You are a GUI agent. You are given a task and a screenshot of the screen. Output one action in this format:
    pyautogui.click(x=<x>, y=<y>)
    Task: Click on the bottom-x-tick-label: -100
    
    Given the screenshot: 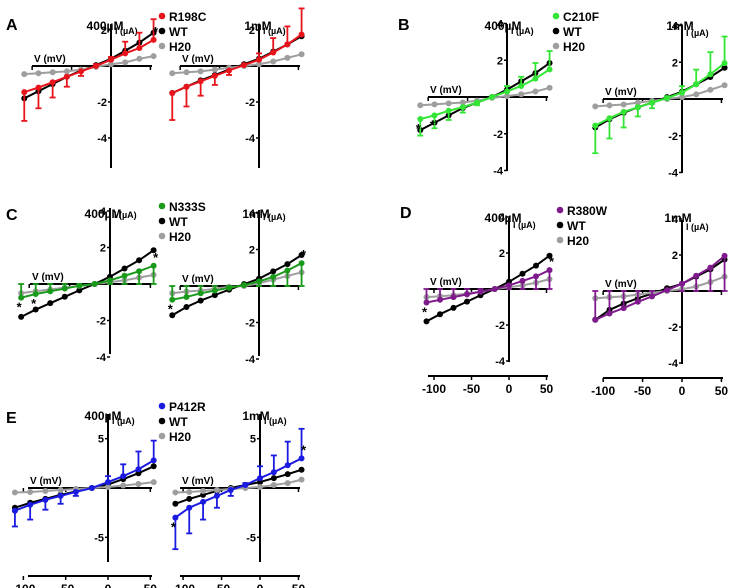 What is the action you would take?
    pyautogui.click(x=183, y=585)
    